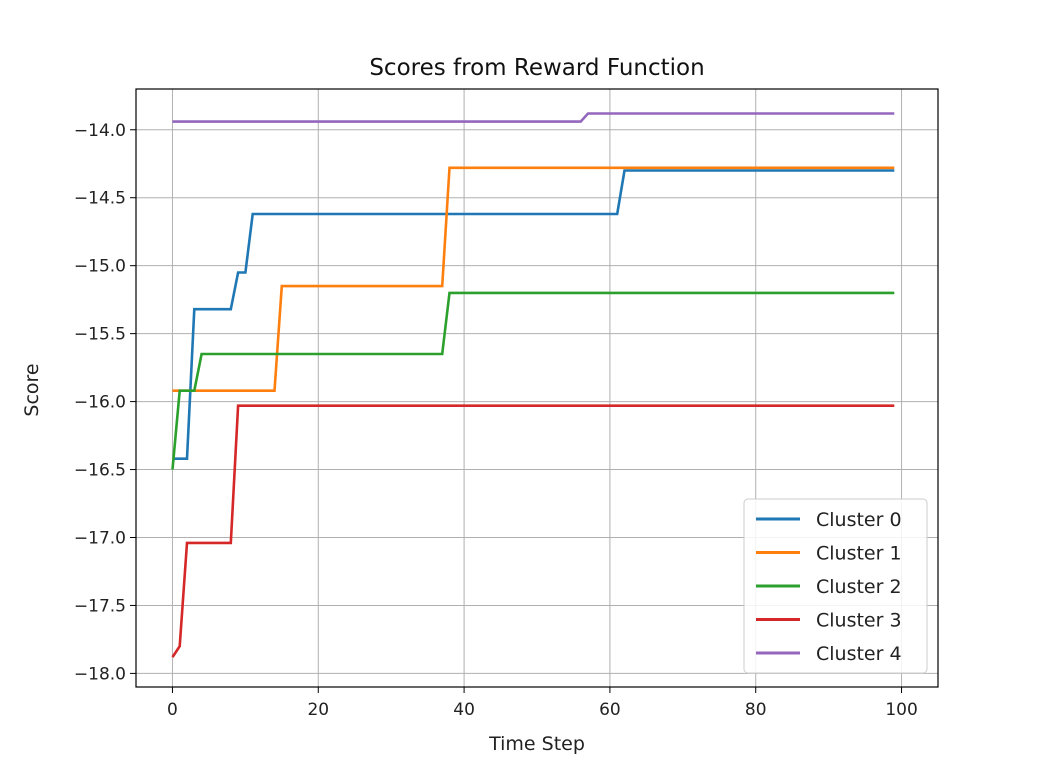 This screenshot has height=776, width=1054. Describe the element at coordinates (318, 710) in the screenshot. I see `x-tick-label: 20` at that location.